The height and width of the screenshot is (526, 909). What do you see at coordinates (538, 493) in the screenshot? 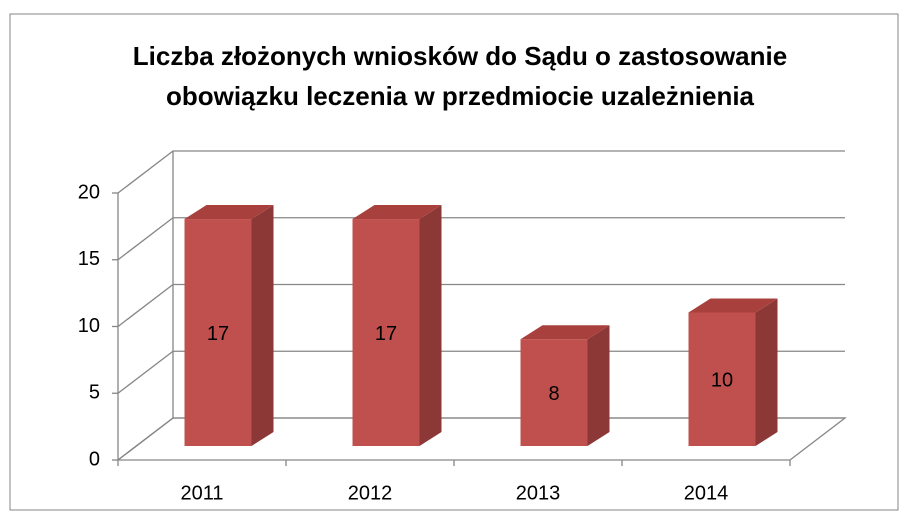
I see `x-tick-label: 2013` at bounding box center [538, 493].